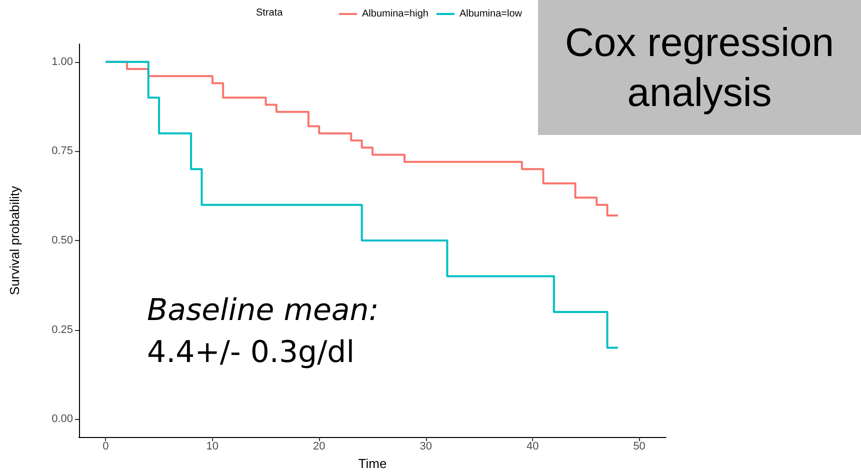 This screenshot has height=475, width=861. I want to click on y-axis-title: Survival probability, so click(14, 241).